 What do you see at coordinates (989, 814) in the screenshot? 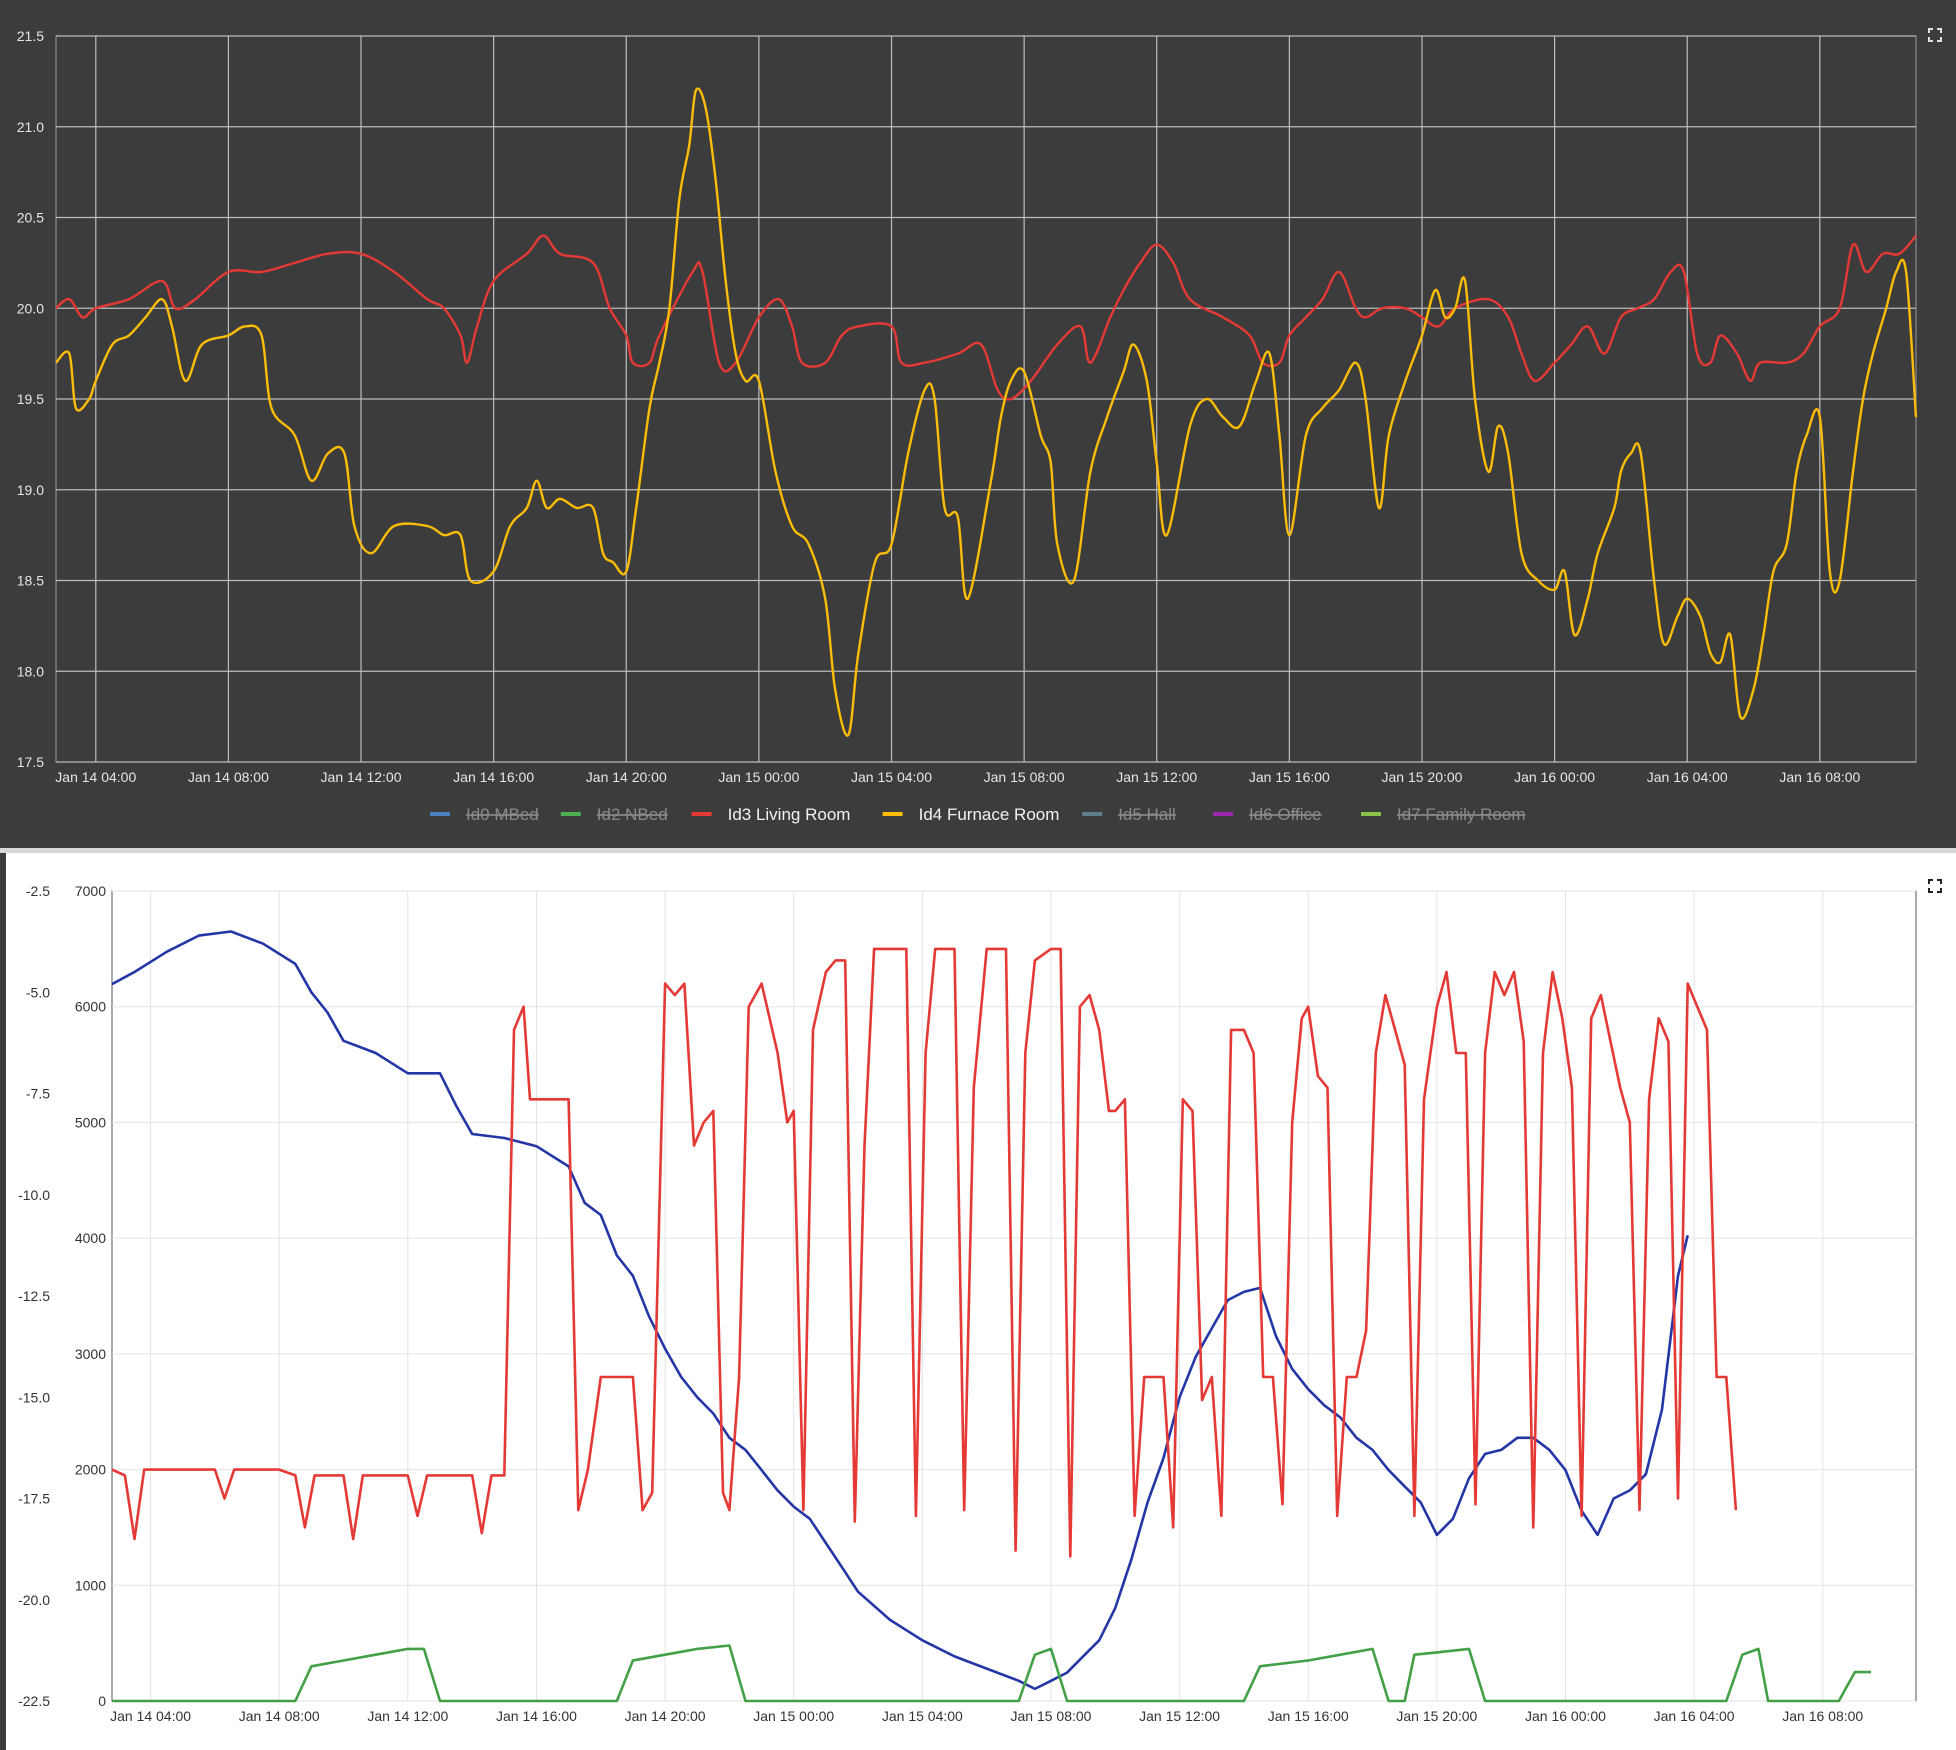
I see `legend-label: Id4 Furnace Room` at bounding box center [989, 814].